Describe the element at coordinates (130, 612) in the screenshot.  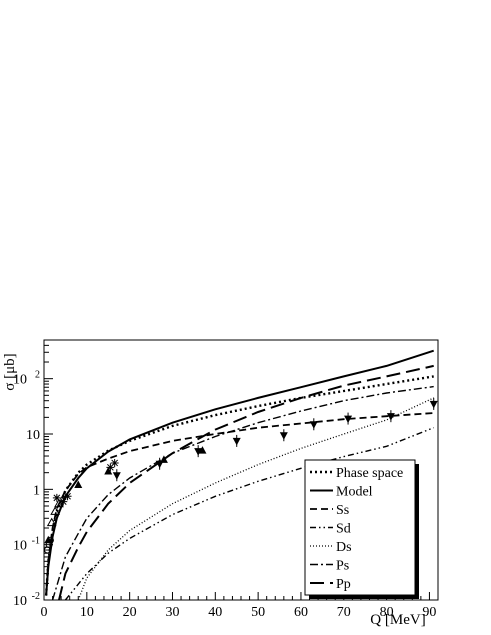
I see `x-tick-label: 20` at that location.